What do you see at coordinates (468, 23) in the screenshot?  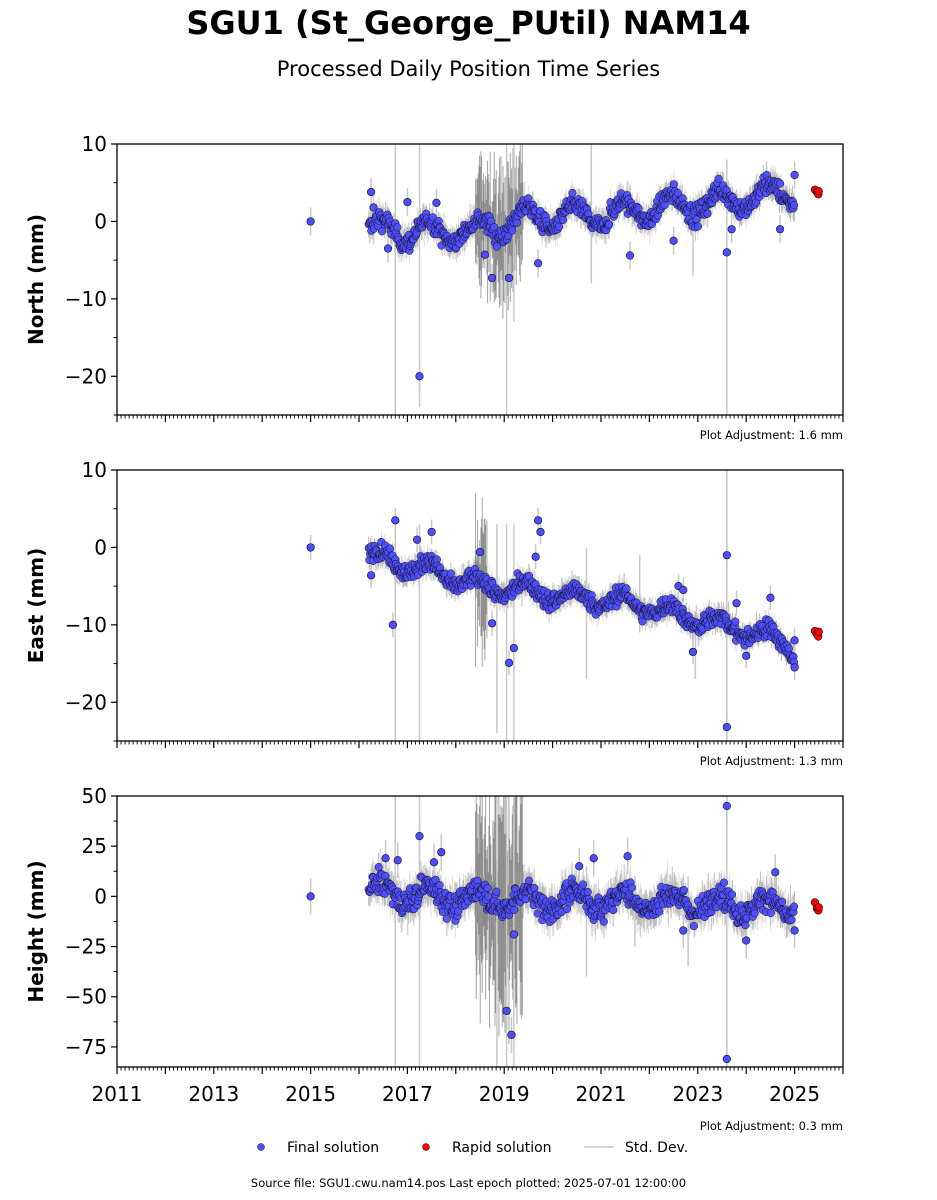 I see `chart-title: SGU1 (St_George_PUtil) NAM14` at bounding box center [468, 23].